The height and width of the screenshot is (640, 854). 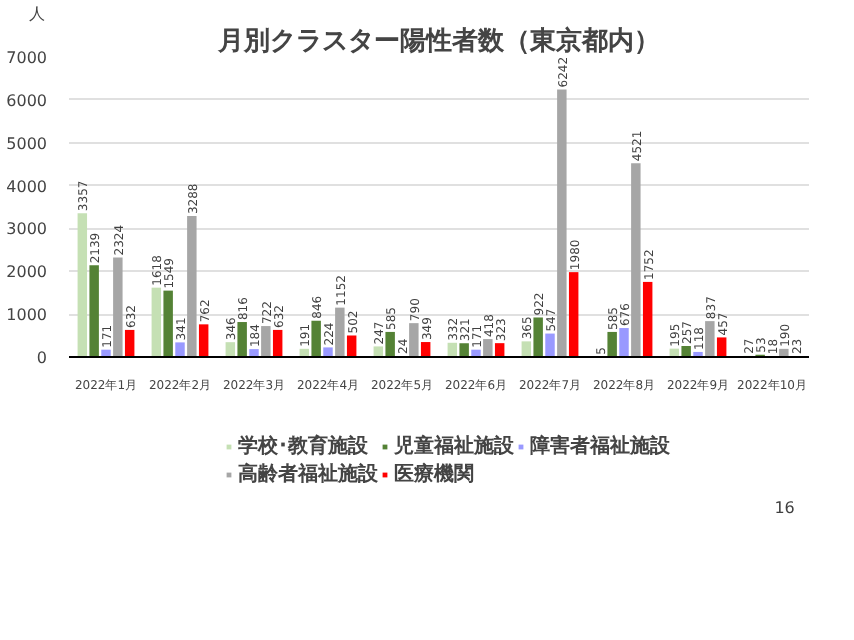 What do you see at coordinates (26, 272) in the screenshot?
I see `y-tick-label: 2000` at bounding box center [26, 272].